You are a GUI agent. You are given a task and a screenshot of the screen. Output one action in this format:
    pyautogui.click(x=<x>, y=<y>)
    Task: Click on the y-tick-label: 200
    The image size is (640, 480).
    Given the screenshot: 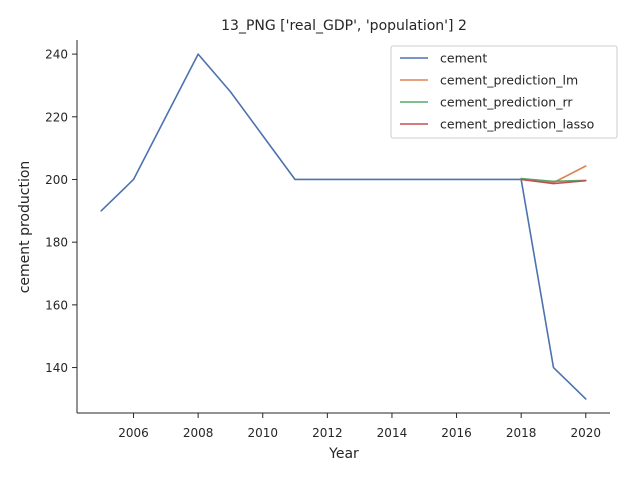 What is the action you would take?
    pyautogui.click(x=56, y=180)
    